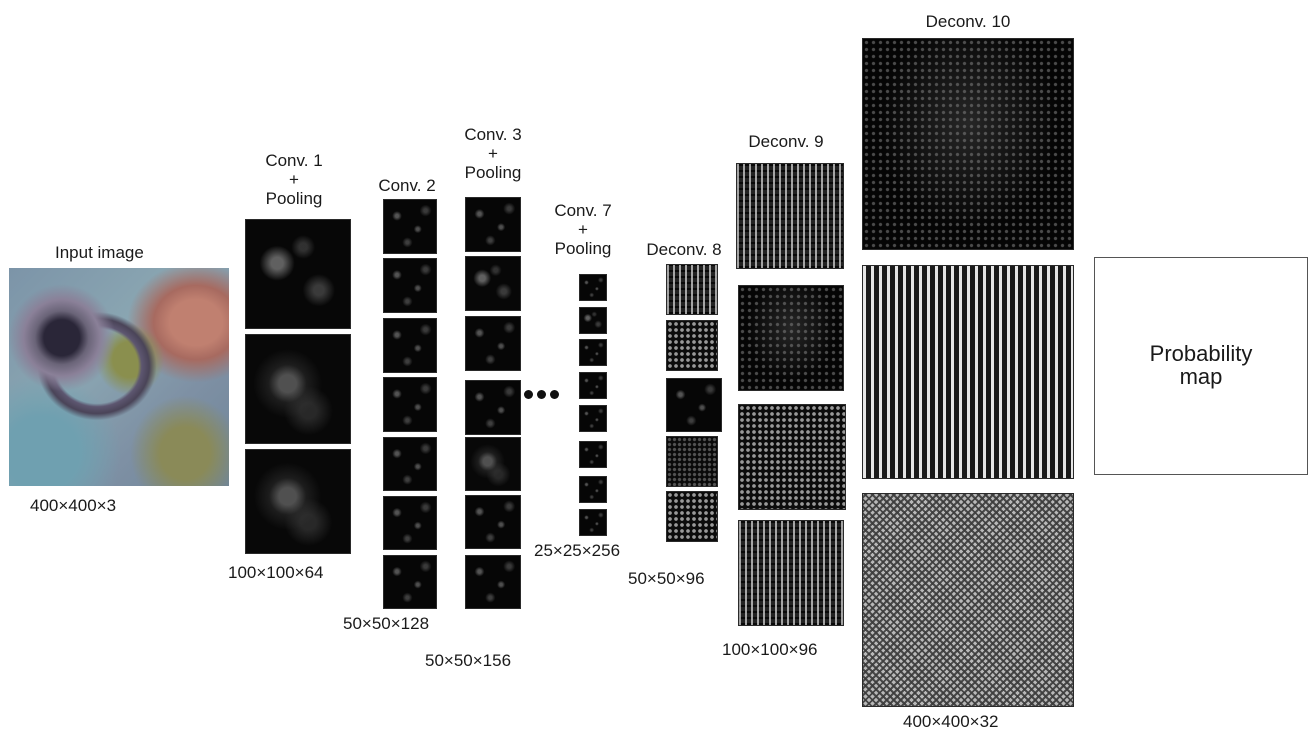  I want to click on conv3-label: Conv. 3 + Pooling, so click(493, 153).